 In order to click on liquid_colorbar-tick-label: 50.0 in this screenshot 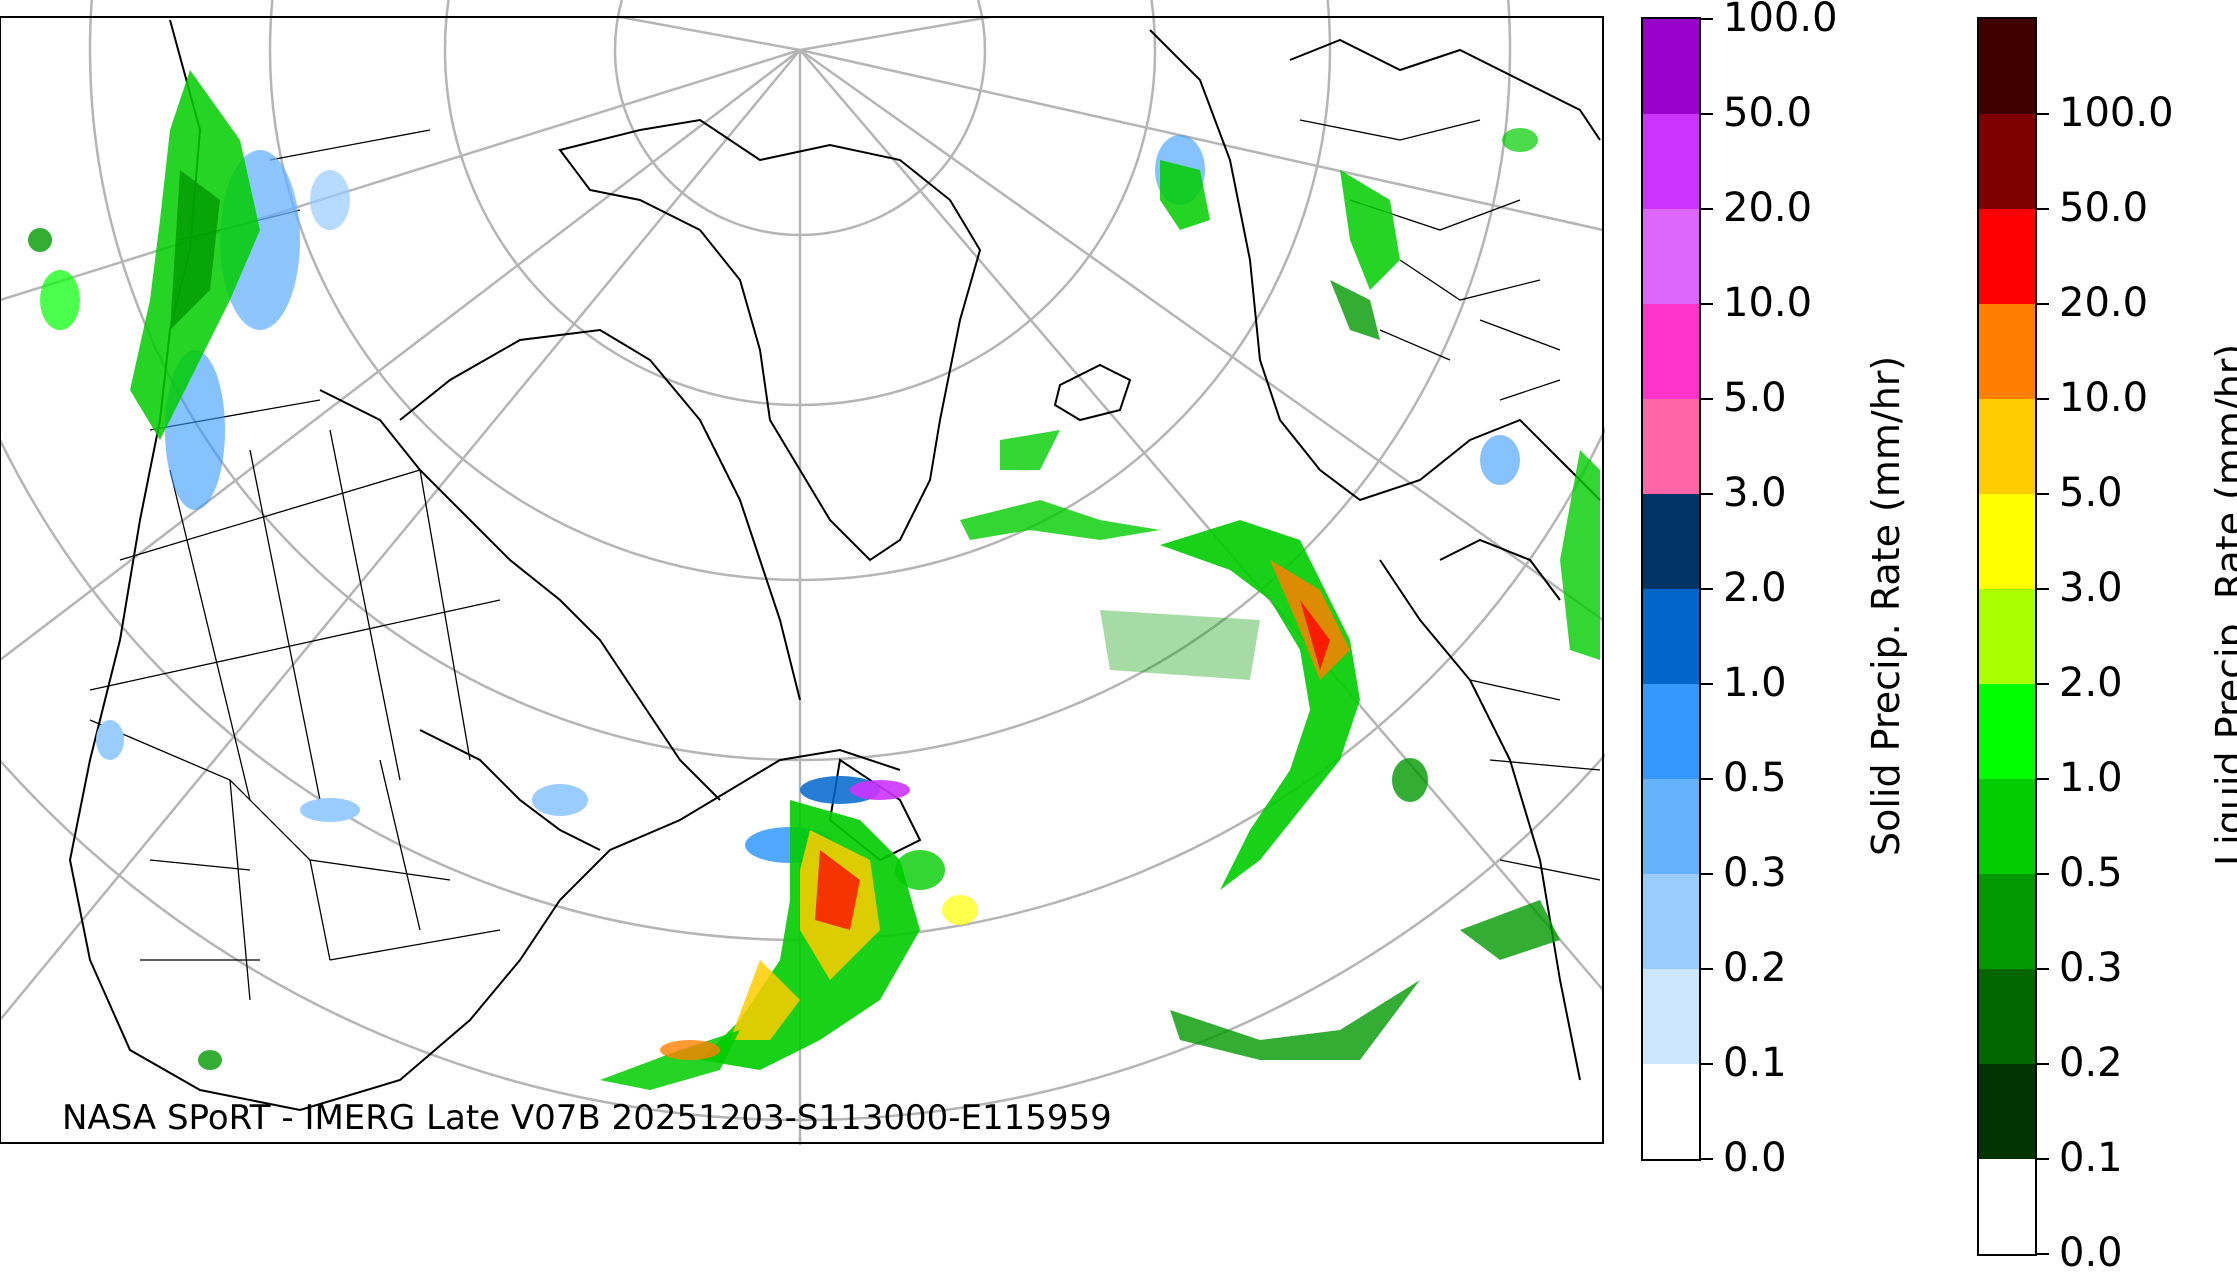, I will do `click(2104, 208)`.